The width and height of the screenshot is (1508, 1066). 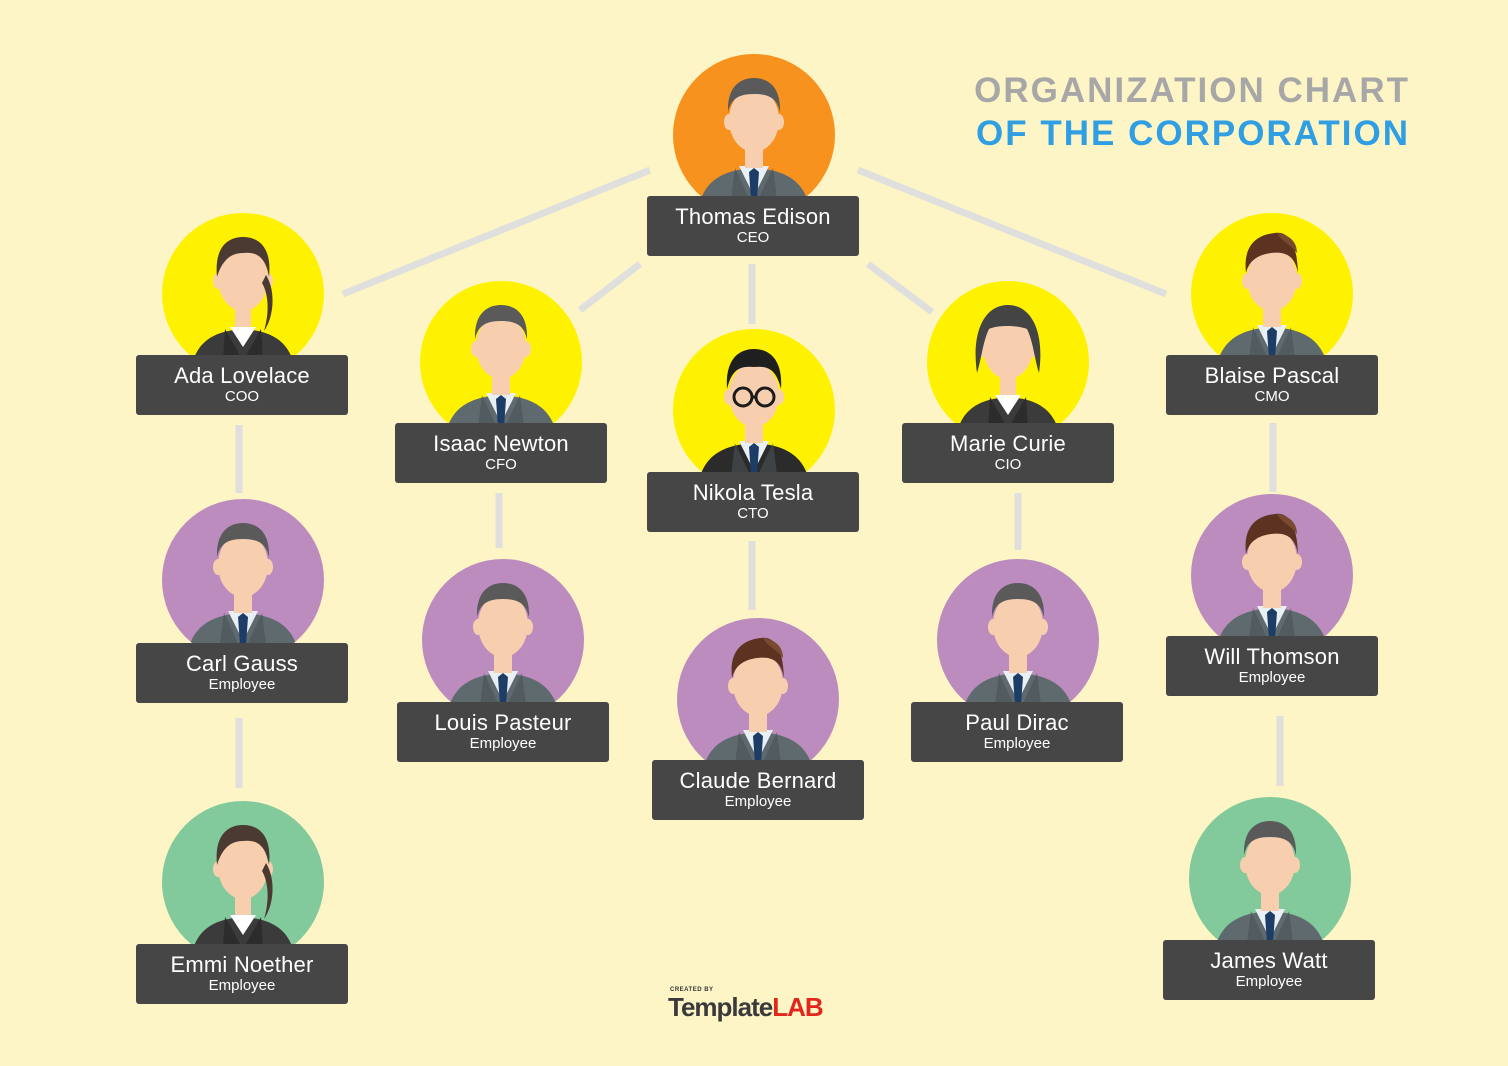 I want to click on person-role: CTO, so click(x=753, y=513).